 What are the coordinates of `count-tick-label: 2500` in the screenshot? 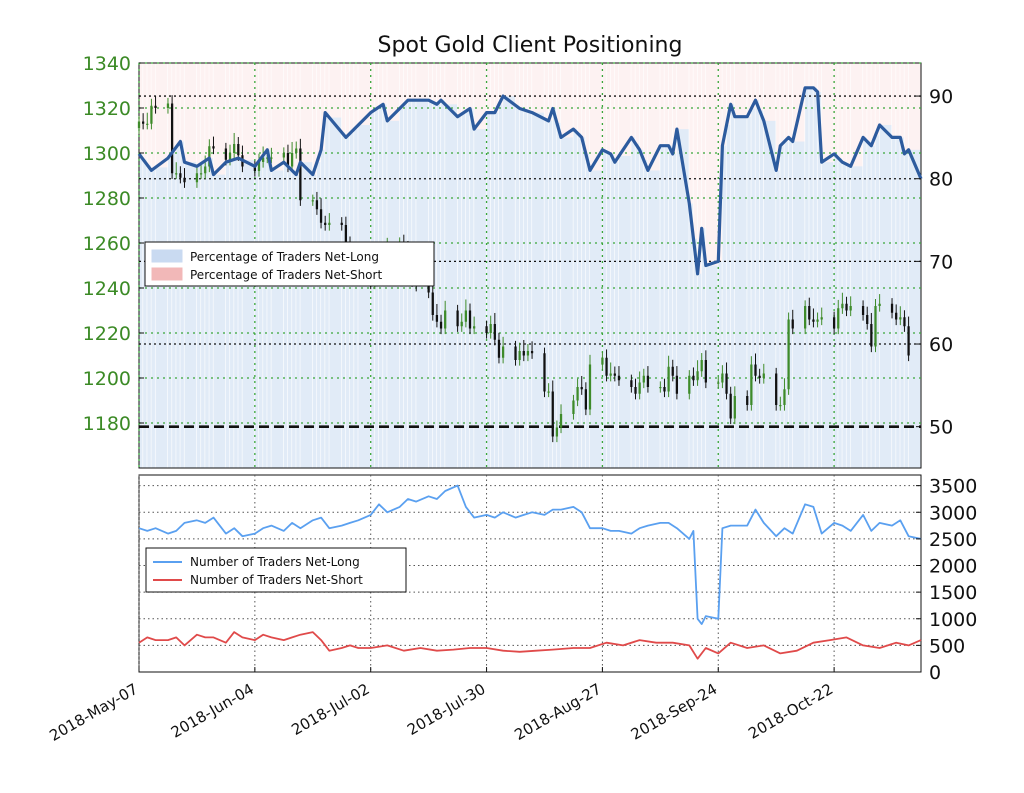 It's located at (953, 540).